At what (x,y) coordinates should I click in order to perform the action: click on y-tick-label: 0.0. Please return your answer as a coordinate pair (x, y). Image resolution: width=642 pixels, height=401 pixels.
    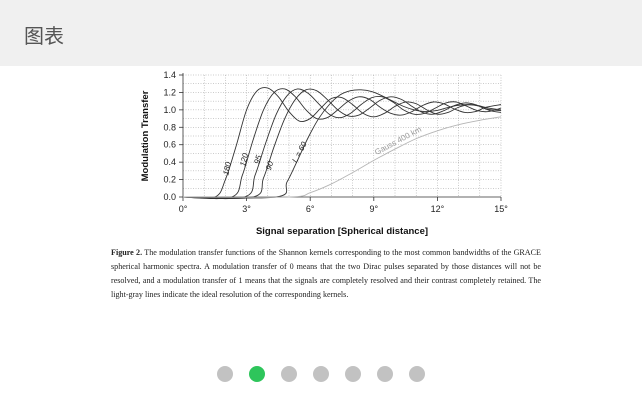
    Looking at the image, I should click on (169, 197).